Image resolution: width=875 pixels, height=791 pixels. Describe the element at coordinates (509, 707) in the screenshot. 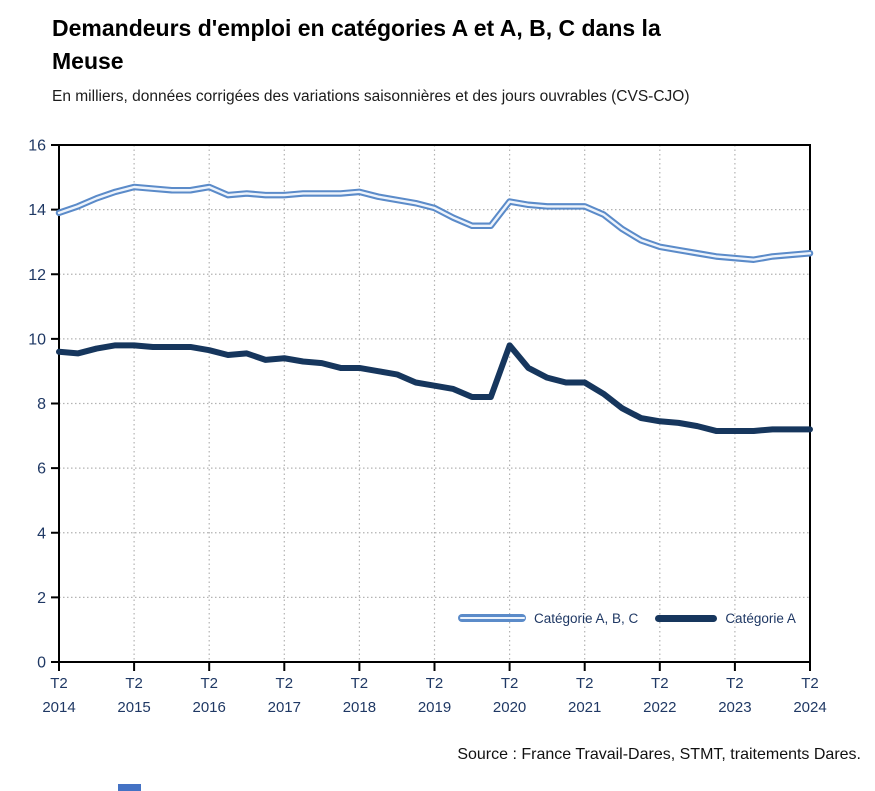

I see `x-axis-label-year: 2020` at that location.